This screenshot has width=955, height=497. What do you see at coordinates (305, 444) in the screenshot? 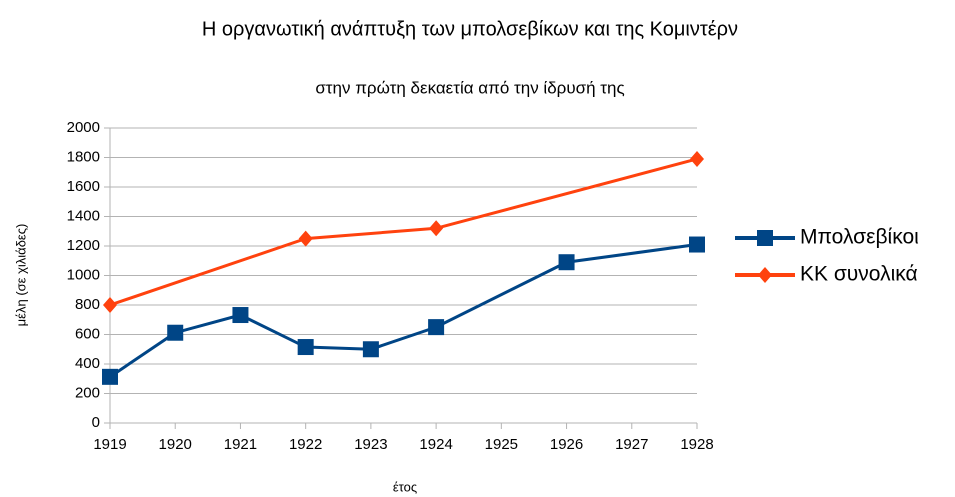
I see `x-tick-label: 1922` at bounding box center [305, 444].